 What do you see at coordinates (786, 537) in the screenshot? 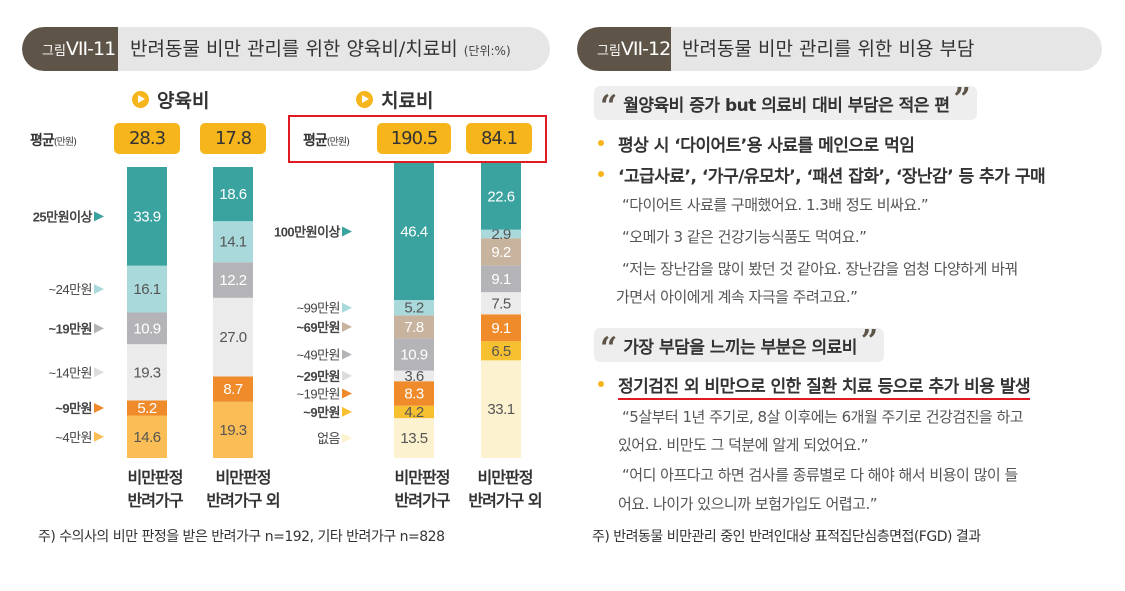
I see `note-right: 주) 반려동물 비만관리 중인 반려인대상 표적집단심층면접(FGD) 결과` at bounding box center [786, 537].